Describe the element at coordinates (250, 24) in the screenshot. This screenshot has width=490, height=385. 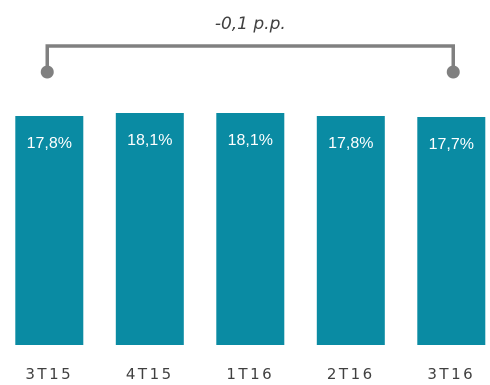
I see `change-annotation: -0,1 p.p.` at that location.